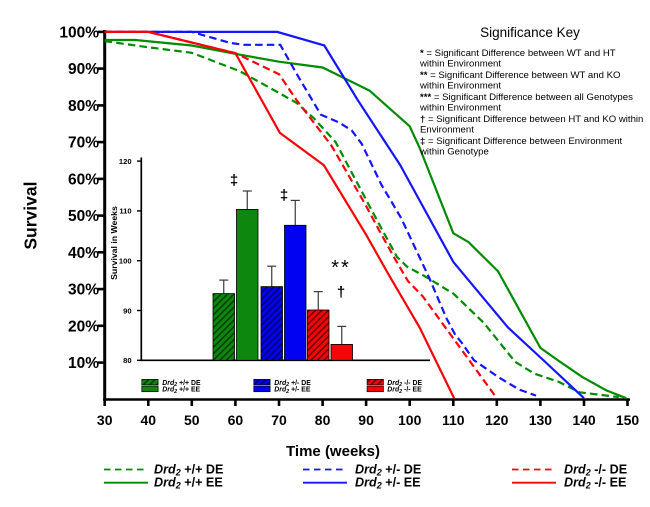 Image resolution: width=650 pixels, height=507 pixels. Describe the element at coordinates (541, 420) in the screenshot. I see `svg-text: 130` at that location.